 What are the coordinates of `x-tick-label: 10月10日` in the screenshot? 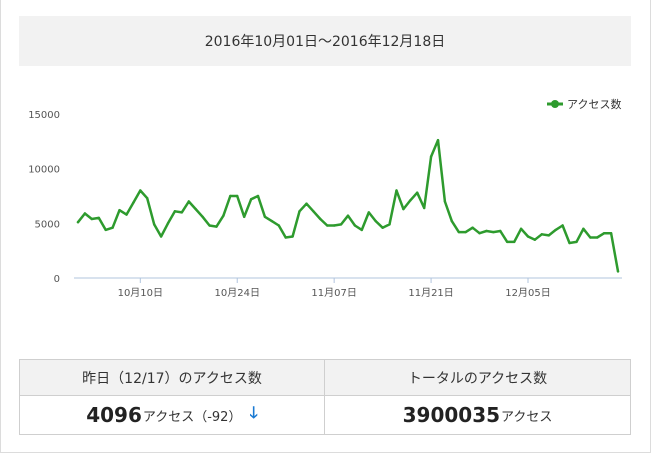 It's located at (140, 293).